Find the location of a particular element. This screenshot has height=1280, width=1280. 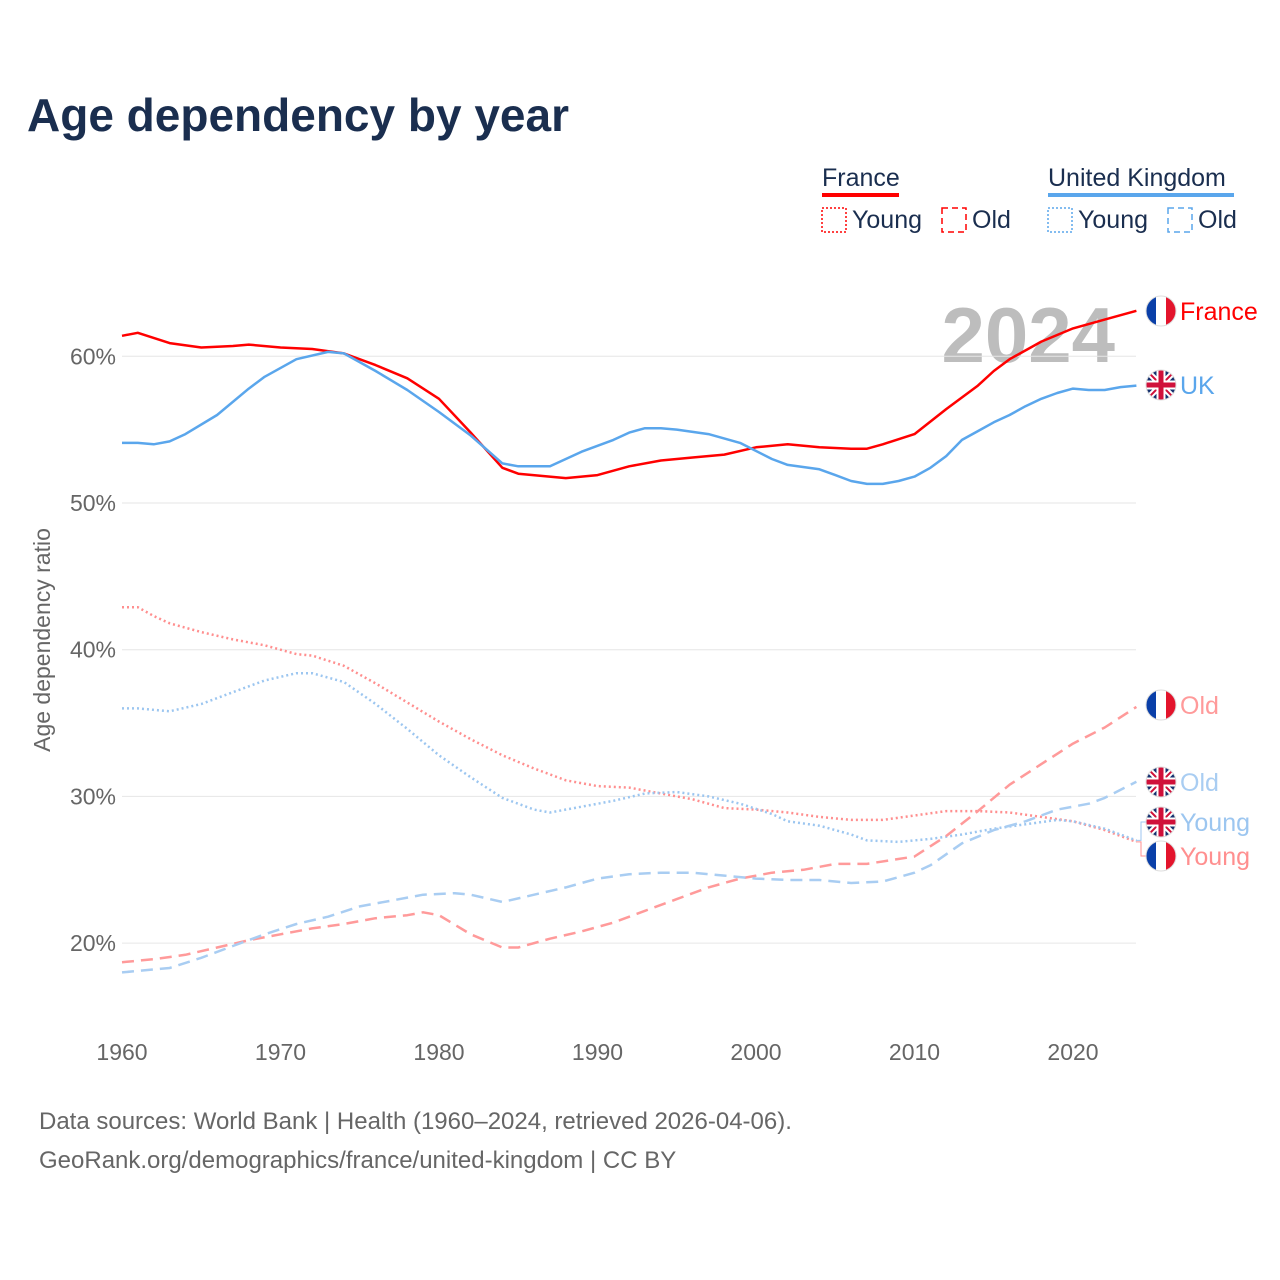

year-watermark: 2024 is located at coordinates (1028, 335).